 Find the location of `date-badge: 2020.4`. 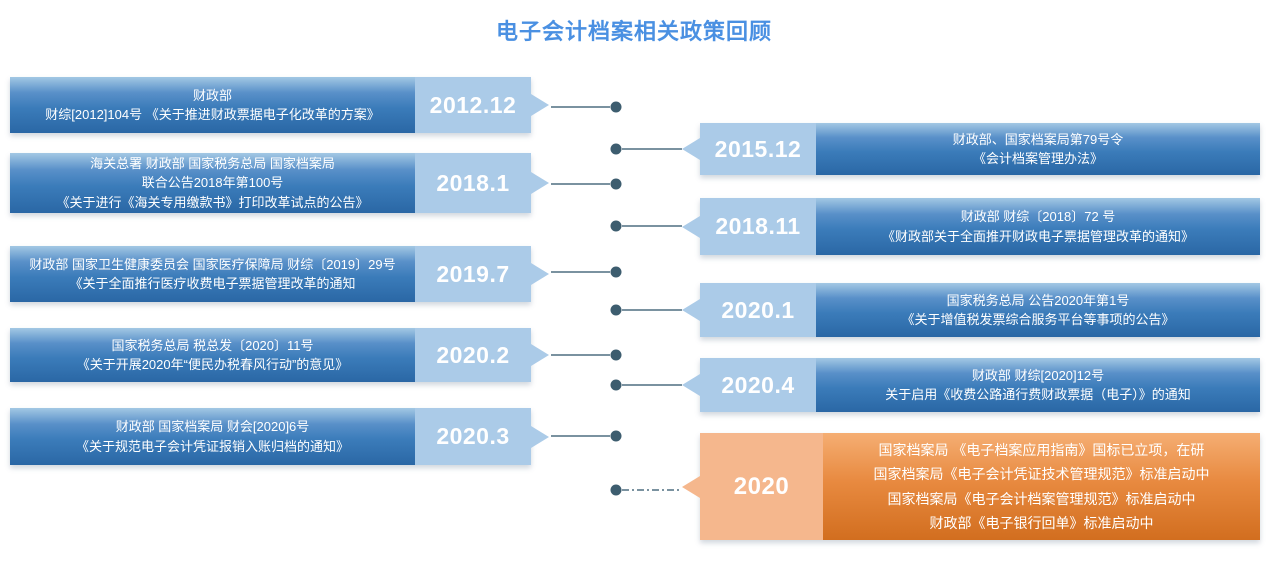

date-badge: 2020.4 is located at coordinates (758, 385).